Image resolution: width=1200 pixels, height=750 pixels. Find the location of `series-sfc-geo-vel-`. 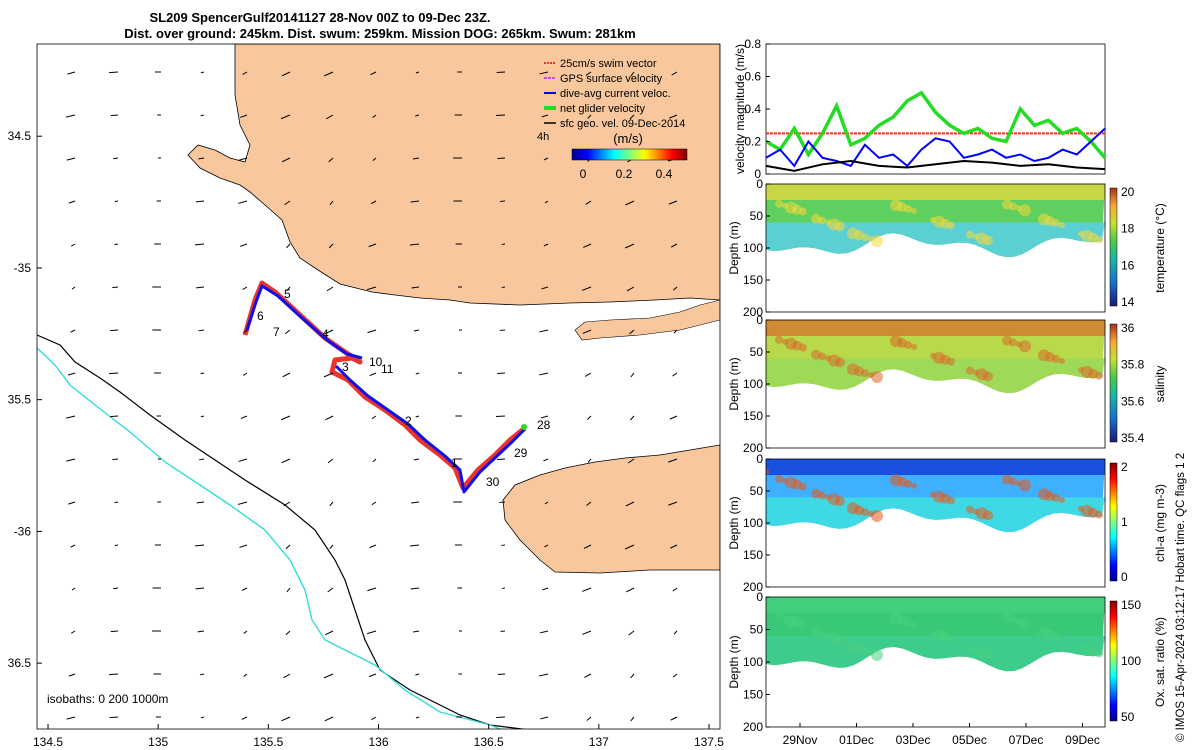

series-sfc-geo-vel- is located at coordinates (935, 165).